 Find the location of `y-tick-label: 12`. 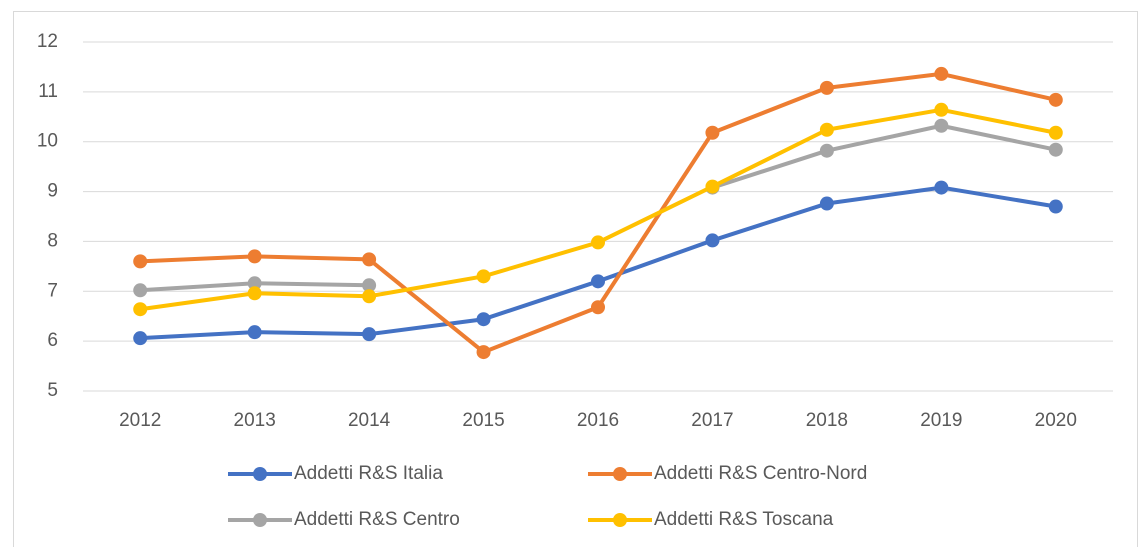

y-tick-label: 12 is located at coordinates (47, 41).